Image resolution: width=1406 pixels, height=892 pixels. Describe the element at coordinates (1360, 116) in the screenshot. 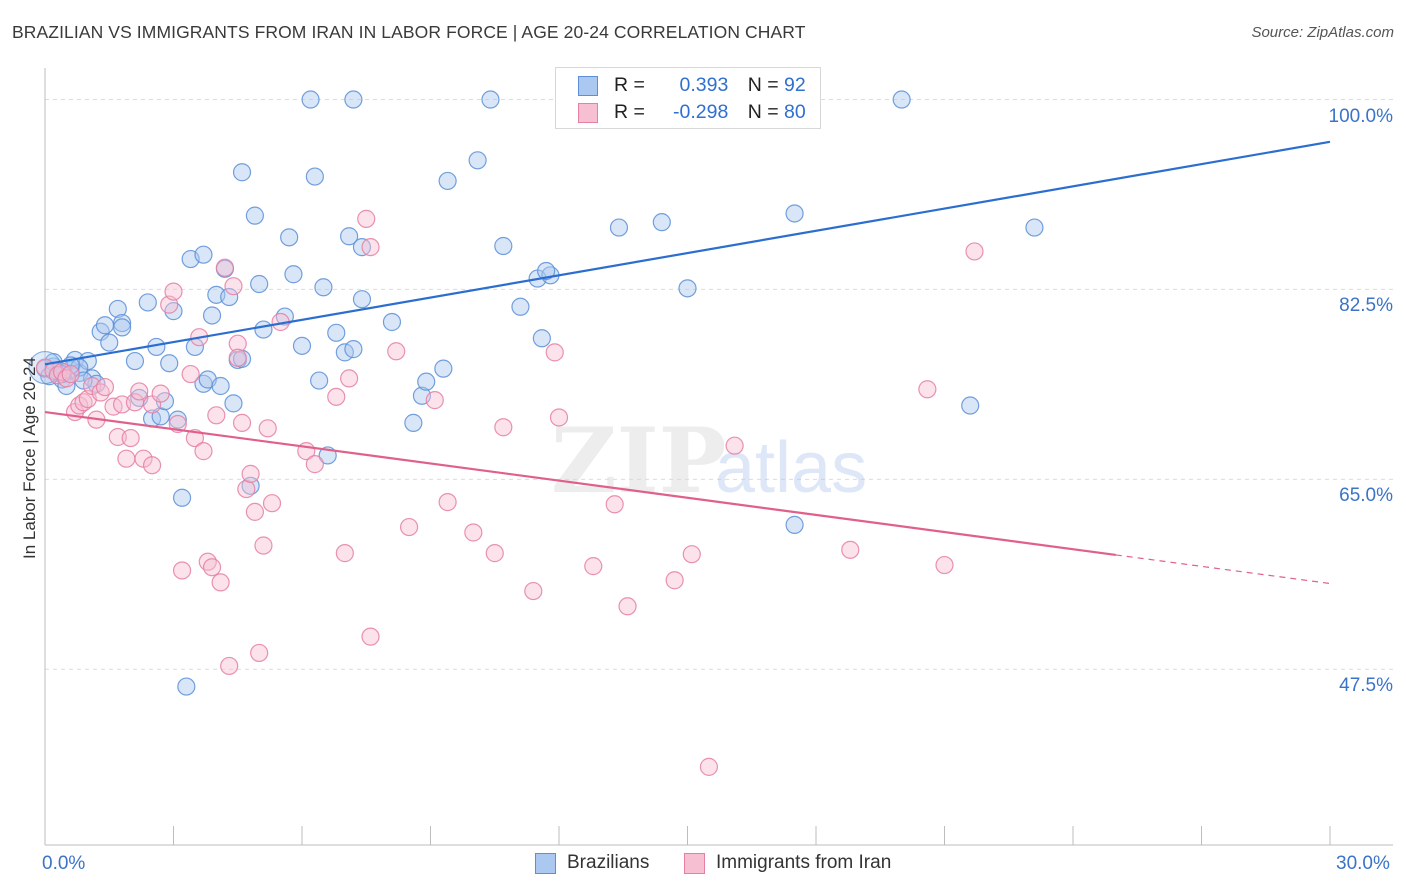

I see `y-tick-label: 100.0%` at that location.